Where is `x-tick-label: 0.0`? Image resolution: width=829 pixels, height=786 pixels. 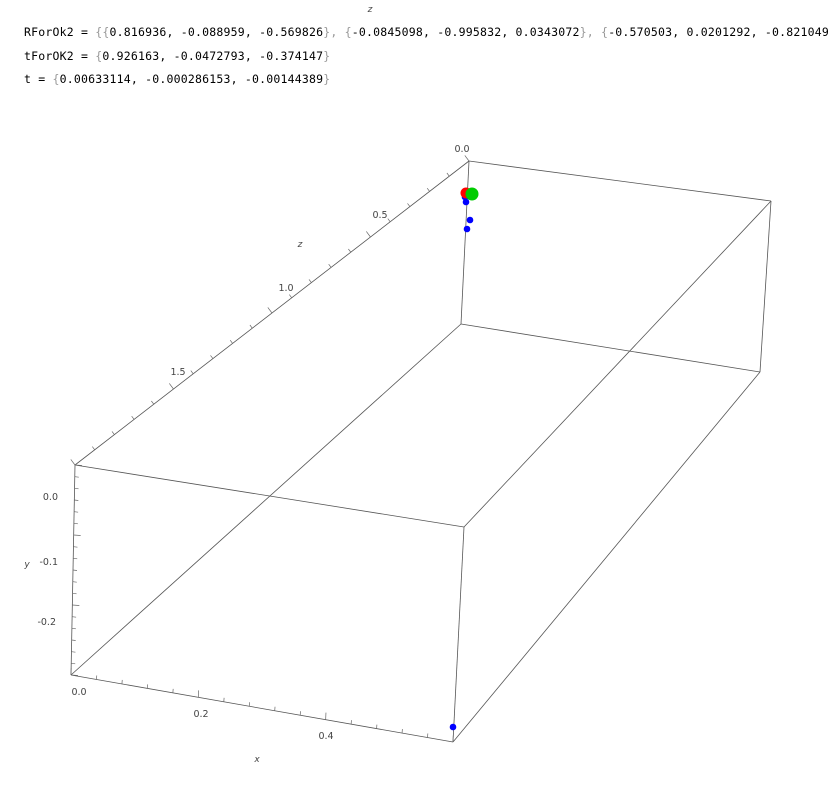
x-tick-label: 0.0 is located at coordinates (78, 692).